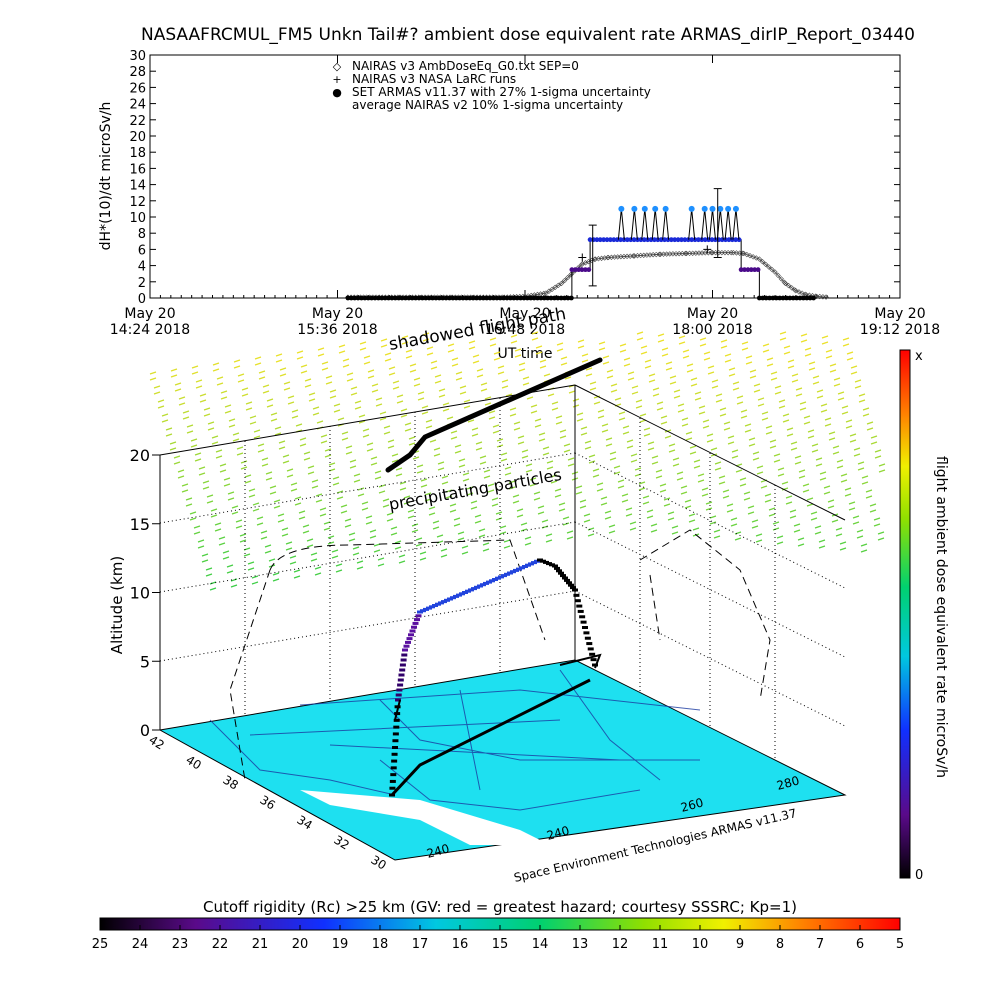 This screenshot has height=1000, width=1000. What do you see at coordinates (142, 299) in the screenshot?
I see `y-tick-label: 0` at bounding box center [142, 299].